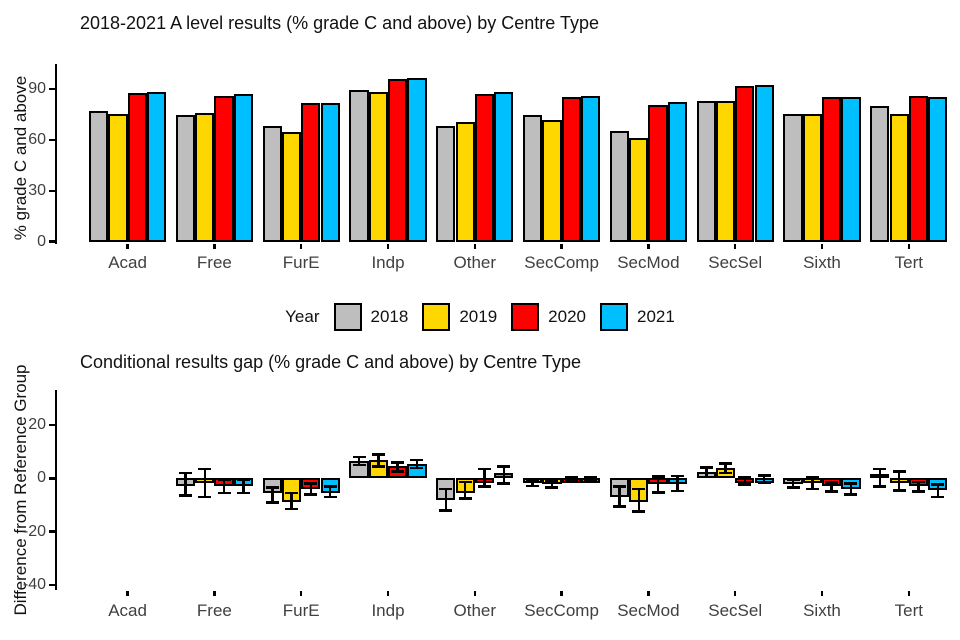  I want to click on legend-title: Year, so click(302, 316).